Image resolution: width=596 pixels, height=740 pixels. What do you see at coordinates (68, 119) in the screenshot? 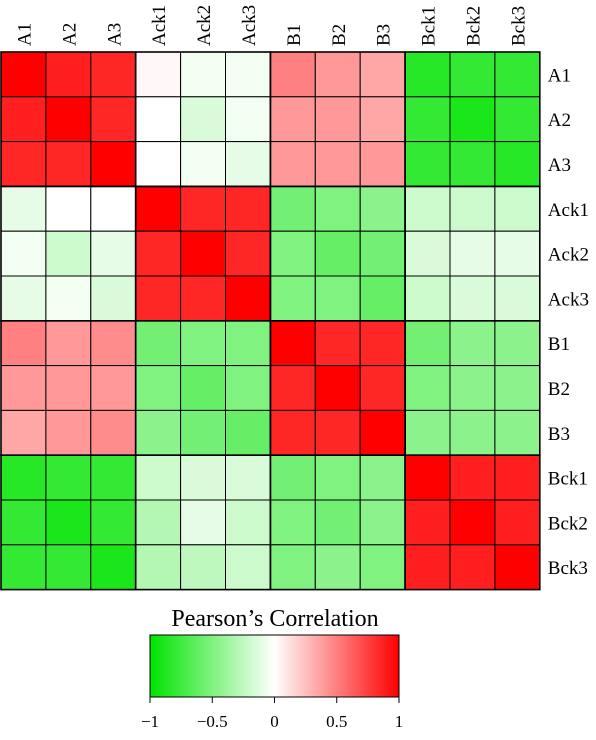
I see `heatmap-cell-A2-A2` at bounding box center [68, 119].